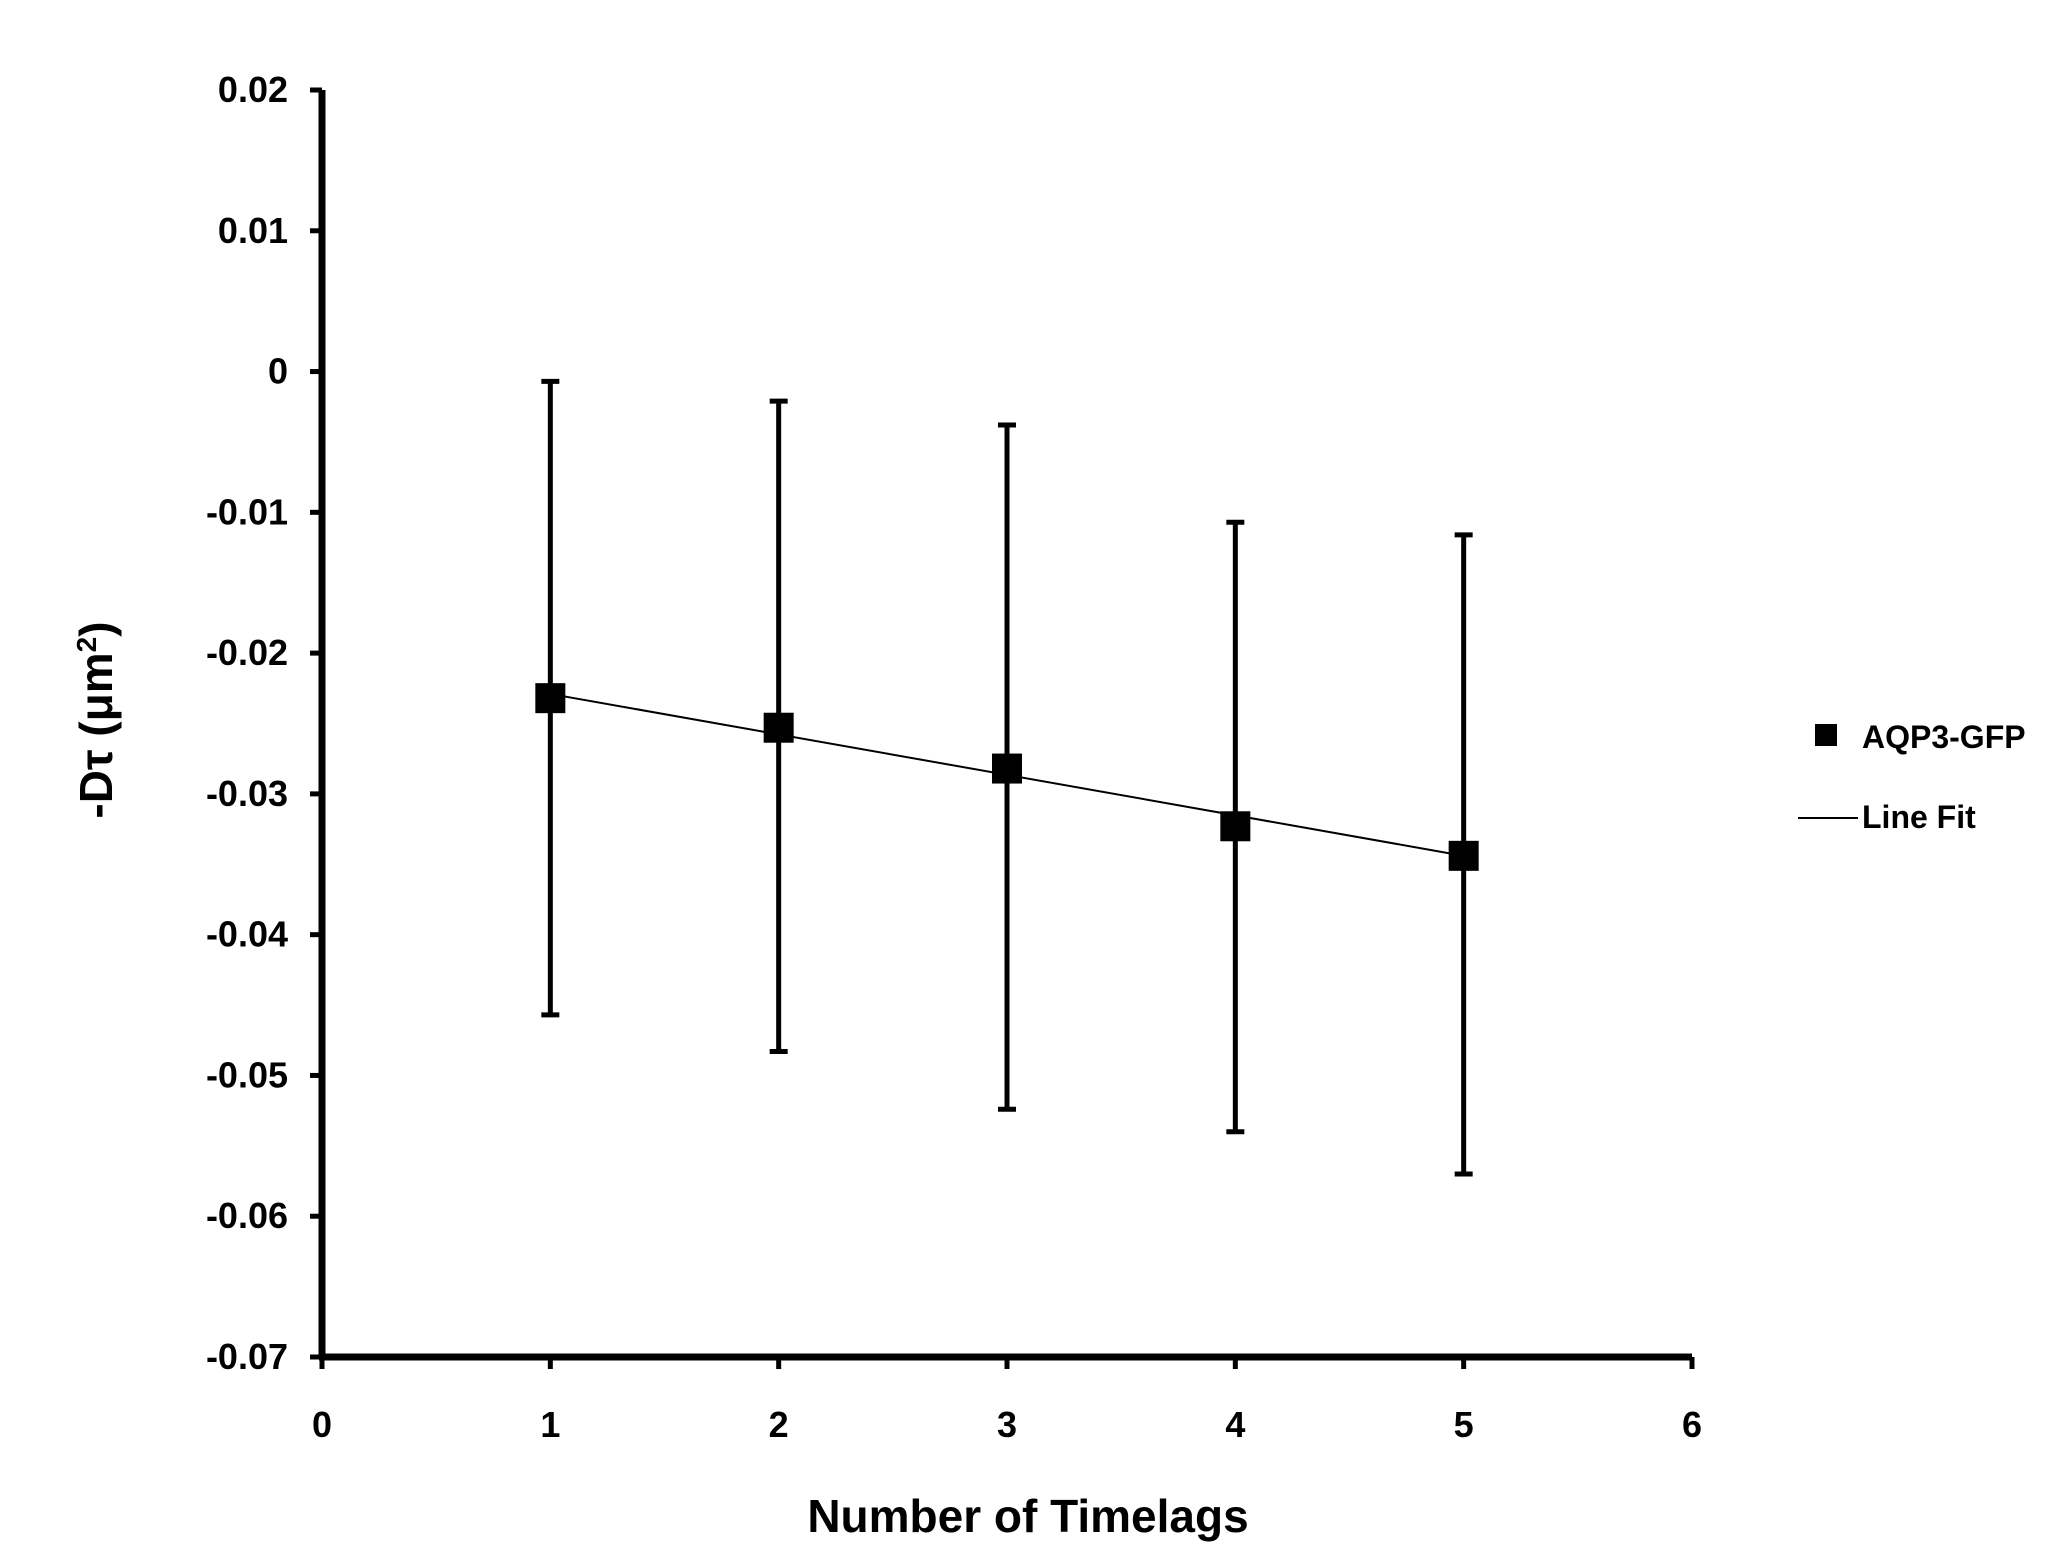  Describe the element at coordinates (1692, 1424) in the screenshot. I see `x-tick-label: 6` at that location.